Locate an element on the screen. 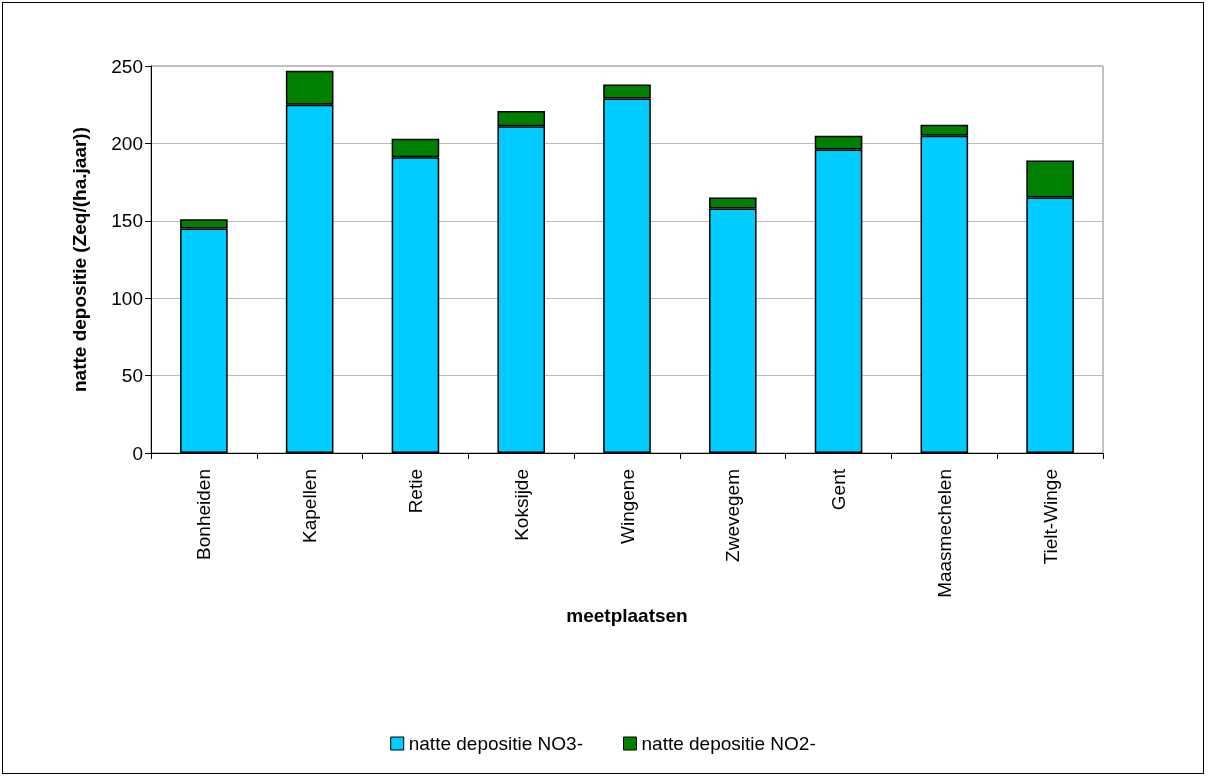  y-axis-title: natte depositie (Zeq/(ha.jaar)) is located at coordinates (79, 259).